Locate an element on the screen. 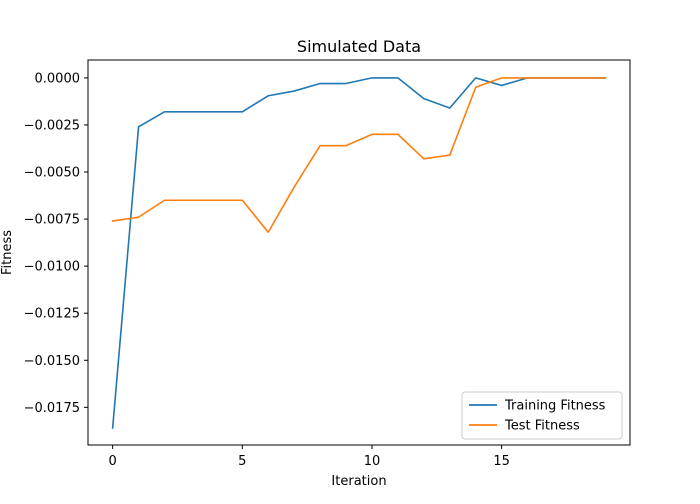 This screenshot has height=504, width=700. y-tick-label: −0.0050 is located at coordinates (52, 173).